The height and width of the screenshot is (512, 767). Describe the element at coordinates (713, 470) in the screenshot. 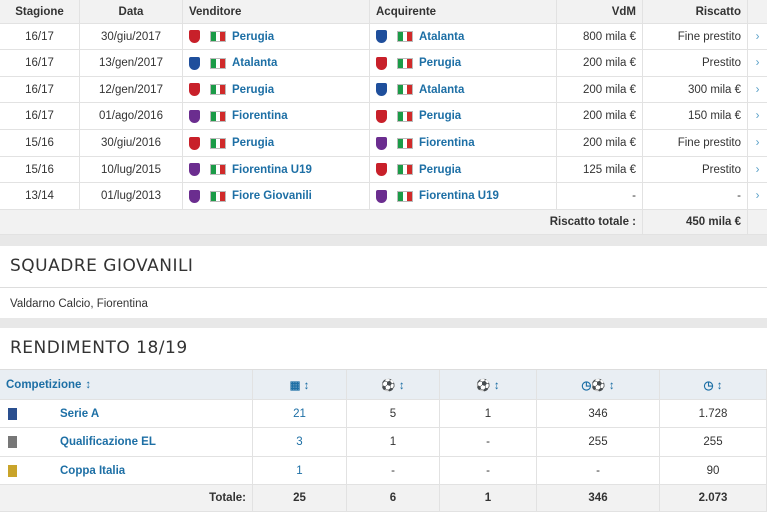

I see `stat-cell: 90` at that location.